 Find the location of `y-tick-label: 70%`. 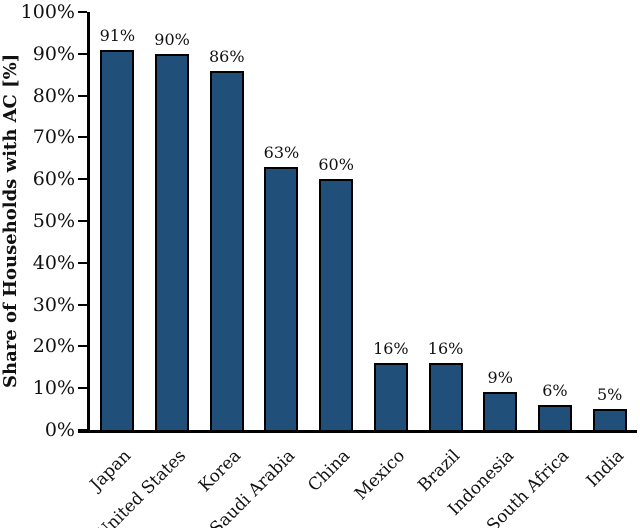

y-tick-label: 70% is located at coordinates (53, 137).